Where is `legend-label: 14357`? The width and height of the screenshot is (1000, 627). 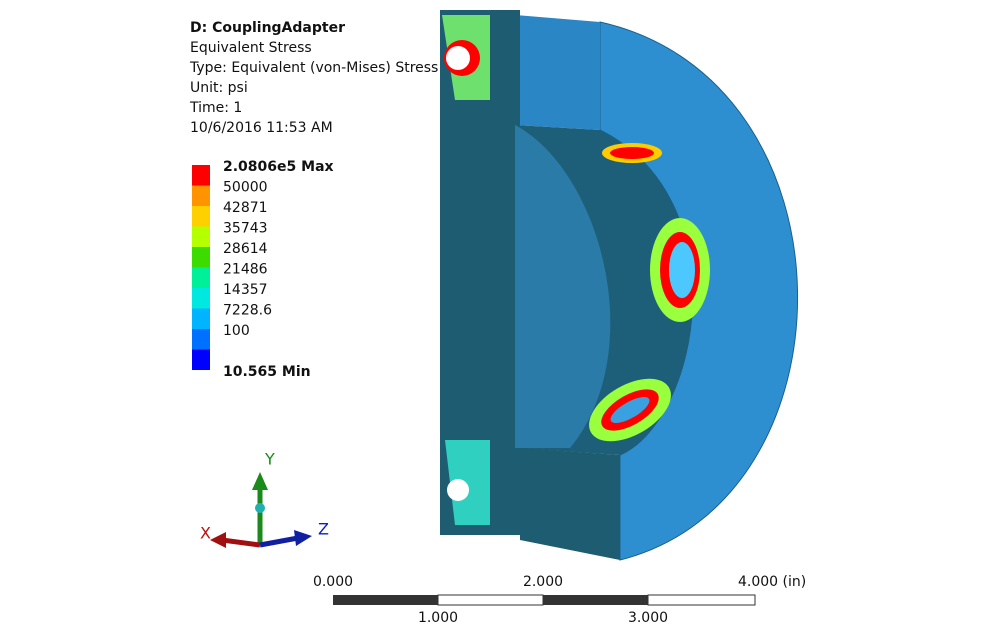
legend-label: 14357 is located at coordinates (245, 290).